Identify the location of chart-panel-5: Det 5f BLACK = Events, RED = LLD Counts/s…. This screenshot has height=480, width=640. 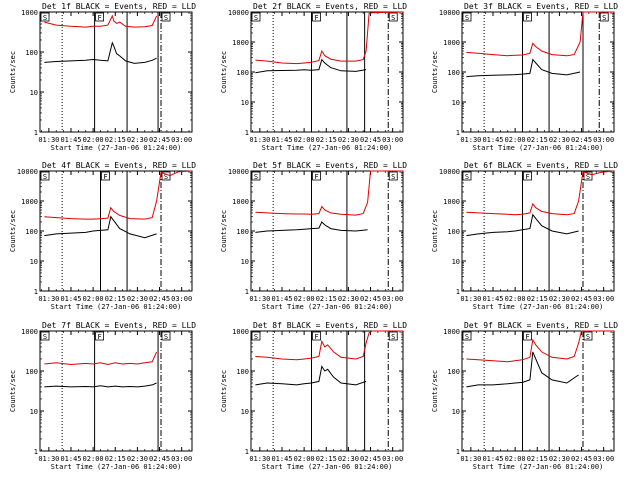
(313, 236).